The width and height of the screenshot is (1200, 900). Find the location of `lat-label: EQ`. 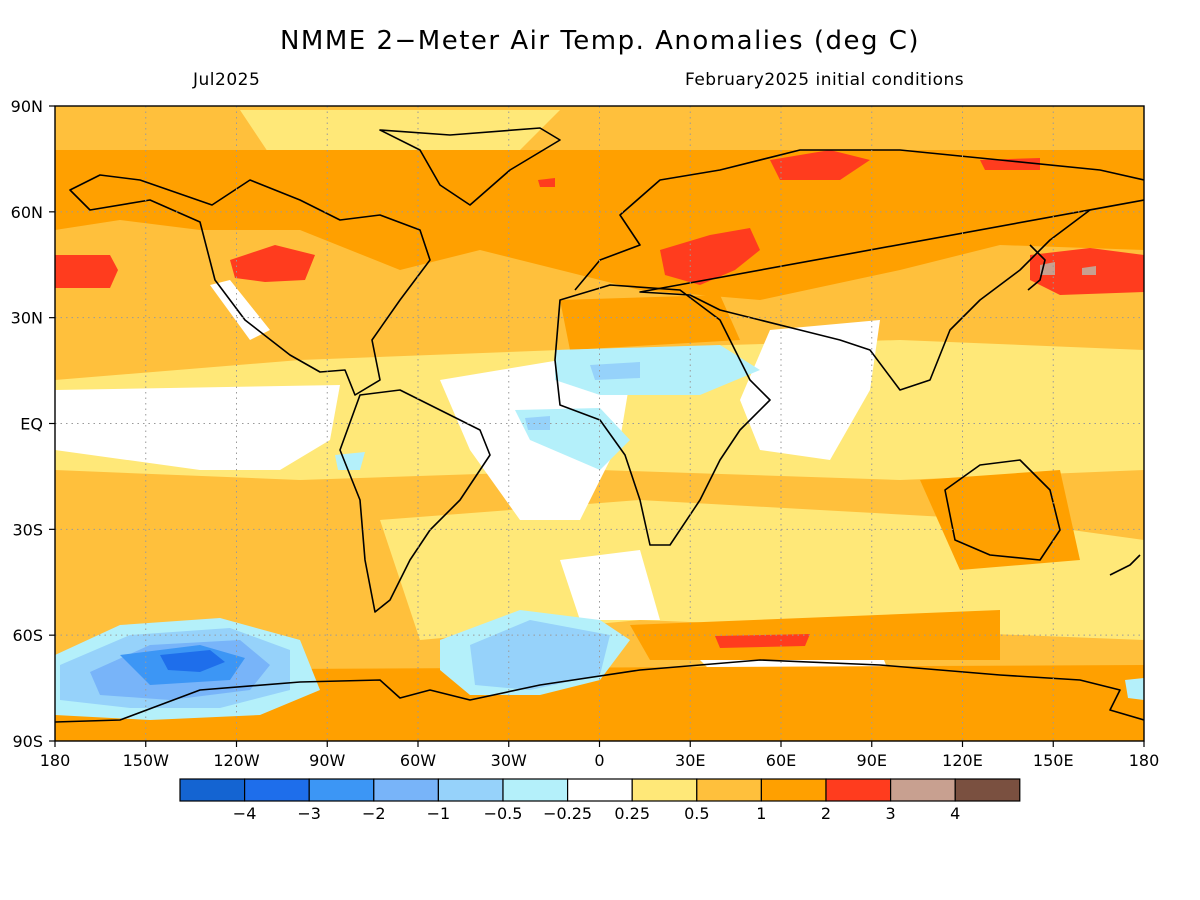

lat-label: EQ is located at coordinates (31, 424).